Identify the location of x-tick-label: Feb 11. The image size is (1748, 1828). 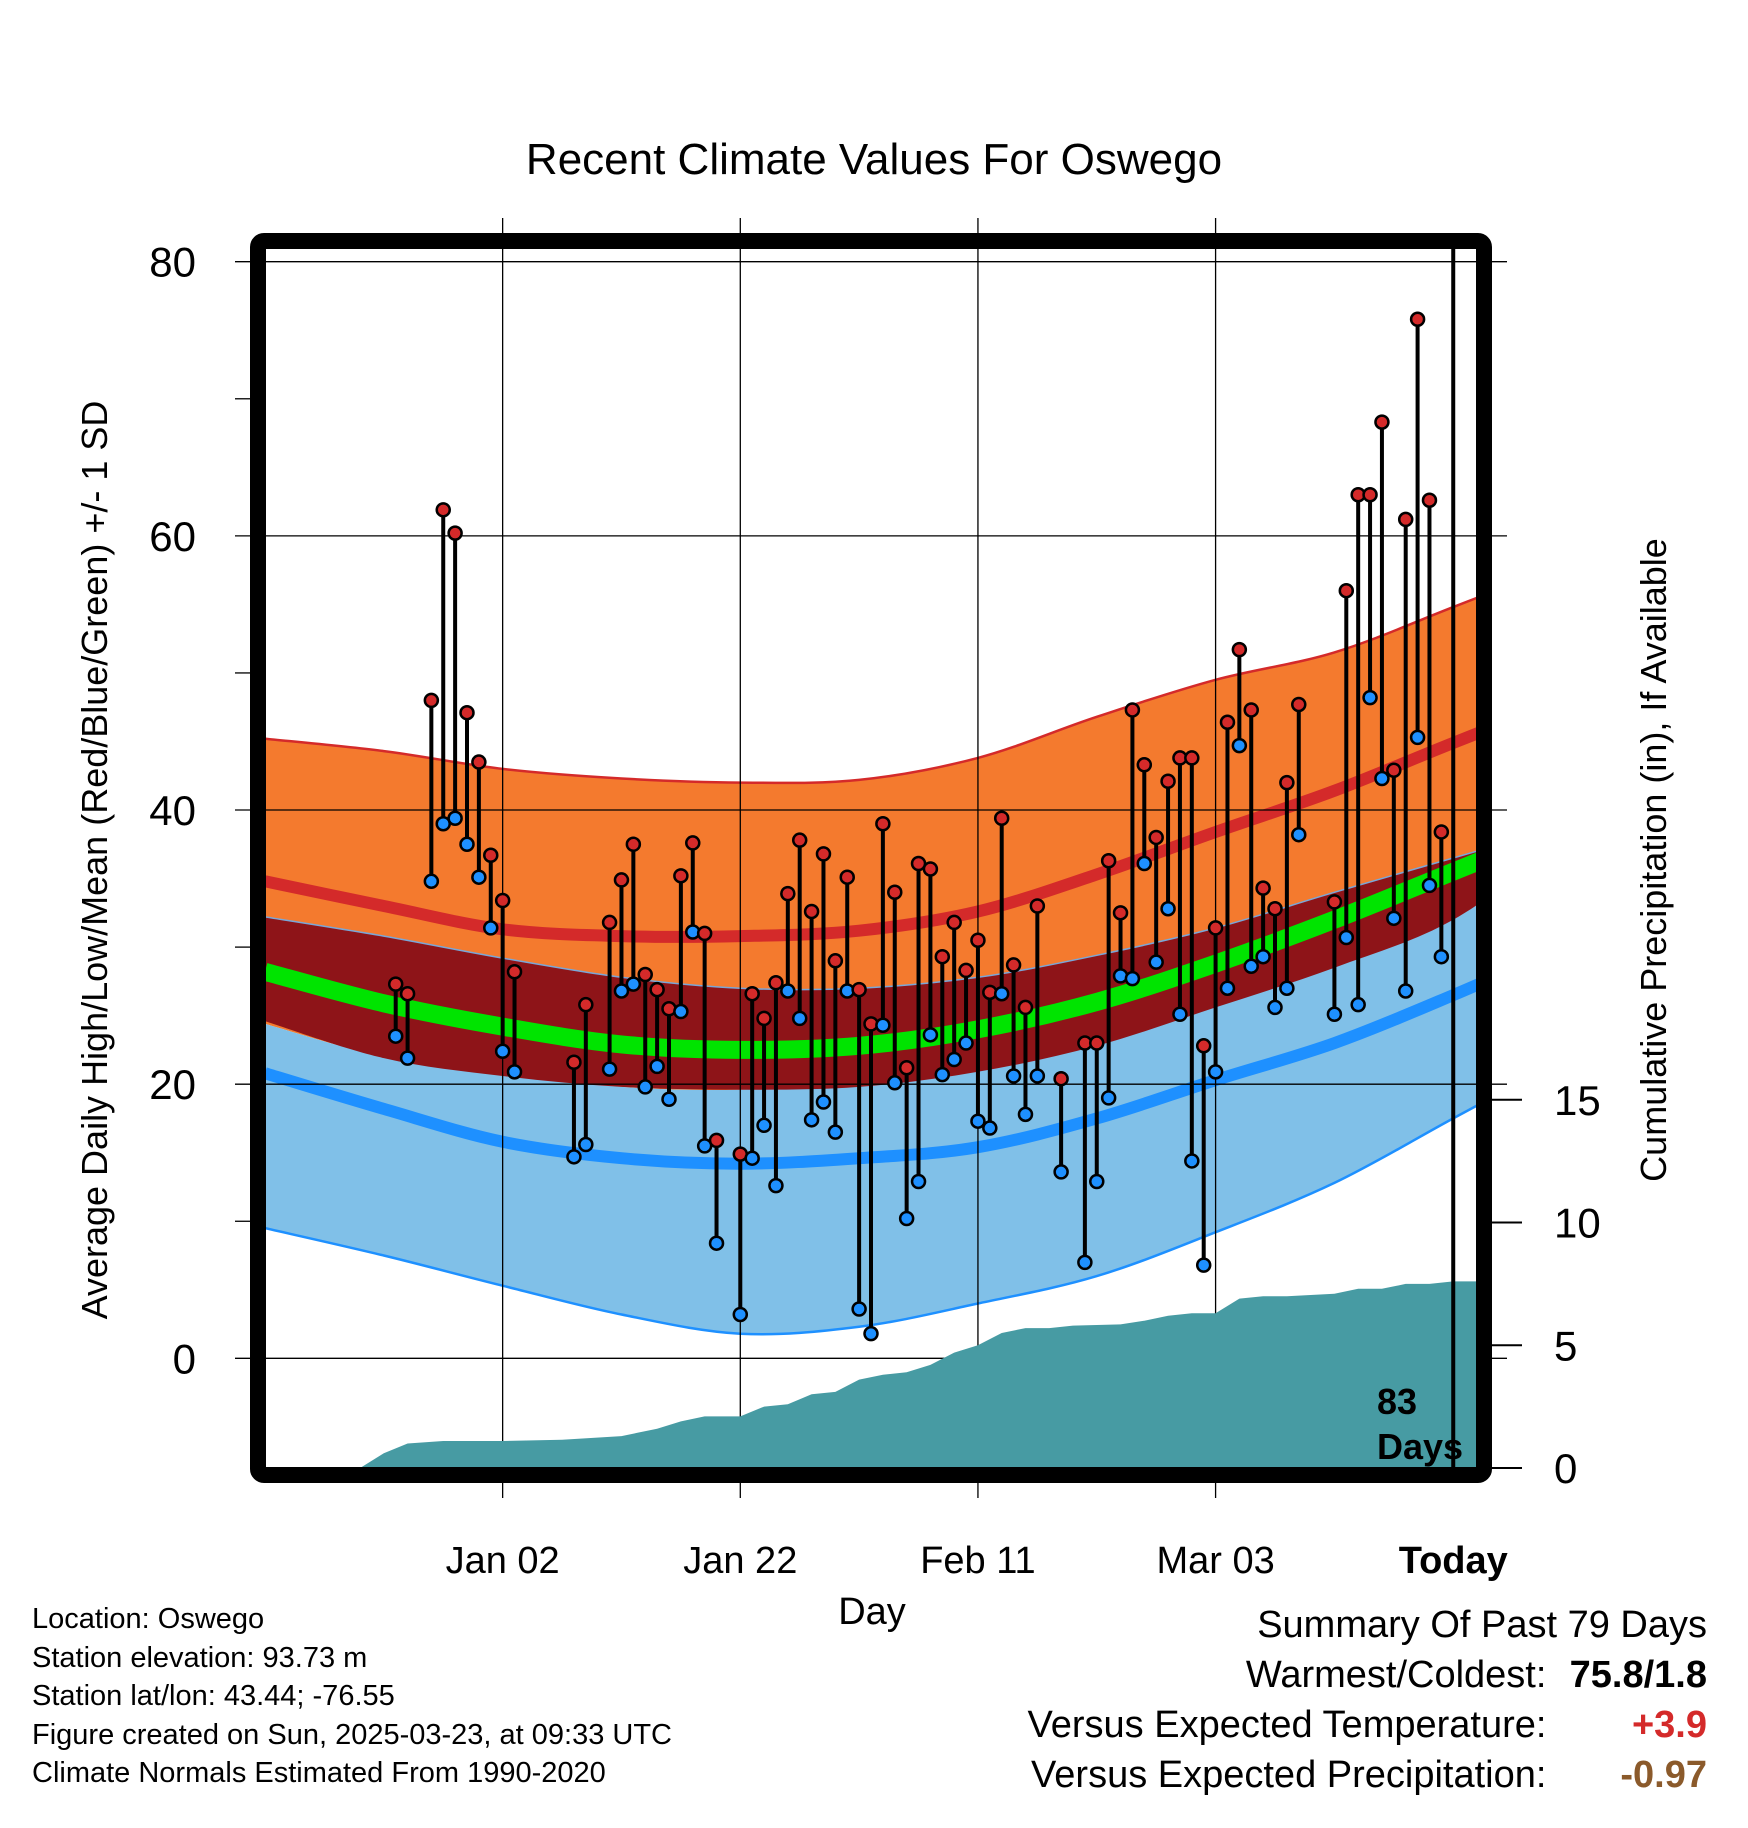
(977, 1561).